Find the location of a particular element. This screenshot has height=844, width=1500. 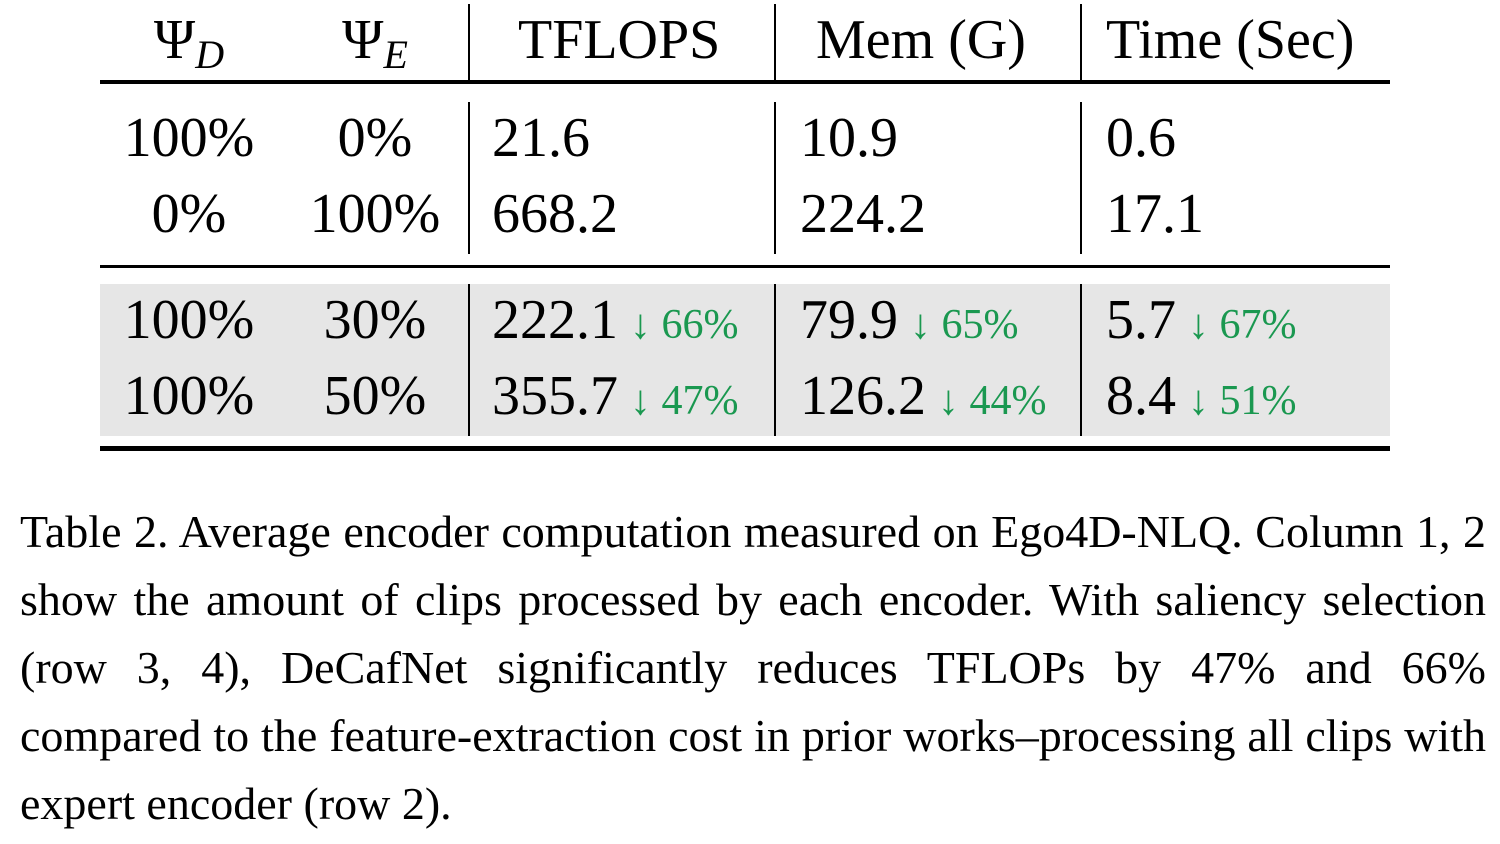

cell-tflops: 668.2 is located at coordinates (555, 214).